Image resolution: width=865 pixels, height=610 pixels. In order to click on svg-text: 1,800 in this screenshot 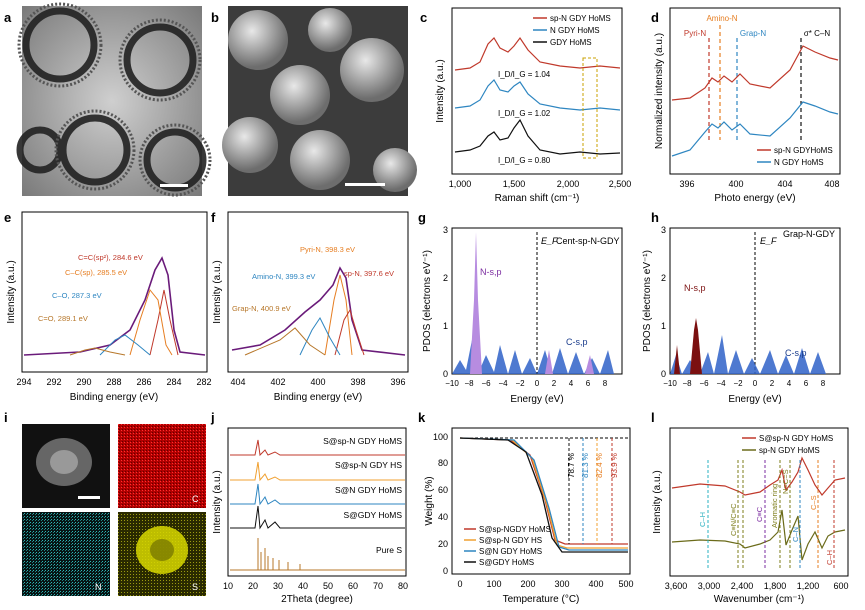, I will do `click(775, 586)`.